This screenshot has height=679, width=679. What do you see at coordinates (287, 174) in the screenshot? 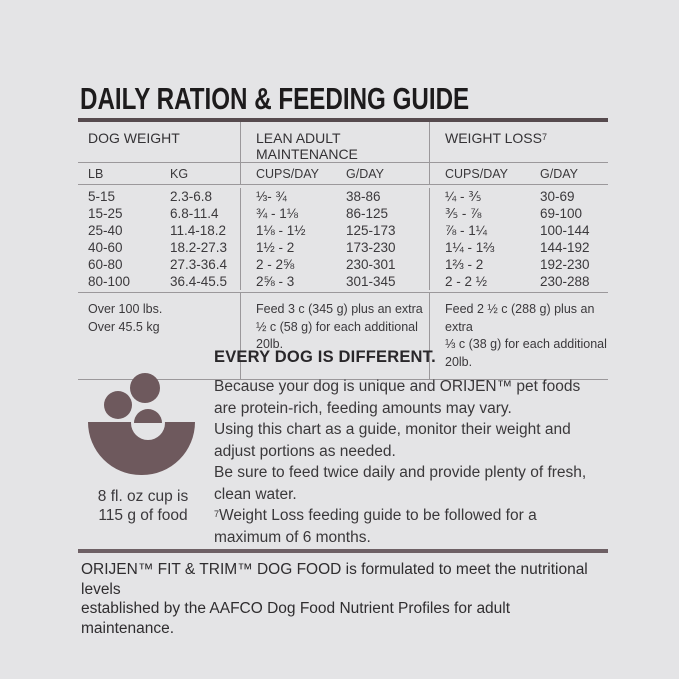
I see `col-header-la-cups: CUPS/DAY` at bounding box center [287, 174].